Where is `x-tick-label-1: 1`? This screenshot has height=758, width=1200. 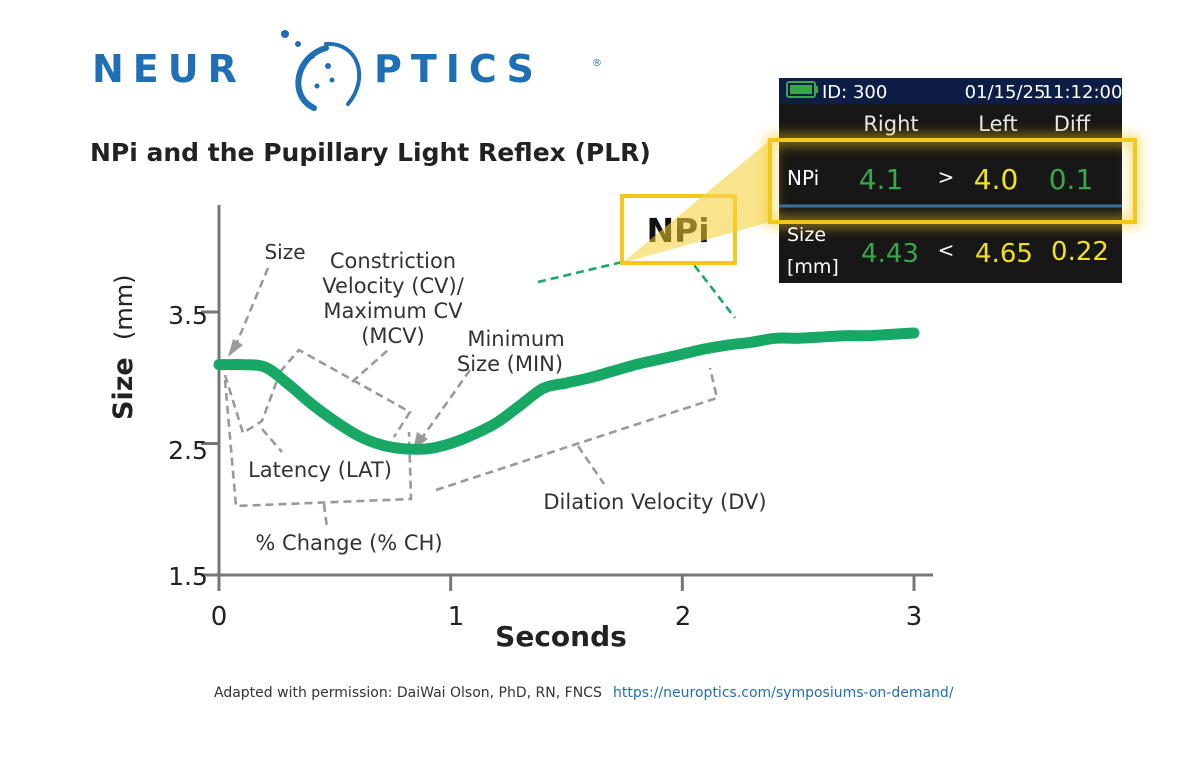 x-tick-label-1: 1 is located at coordinates (456, 617).